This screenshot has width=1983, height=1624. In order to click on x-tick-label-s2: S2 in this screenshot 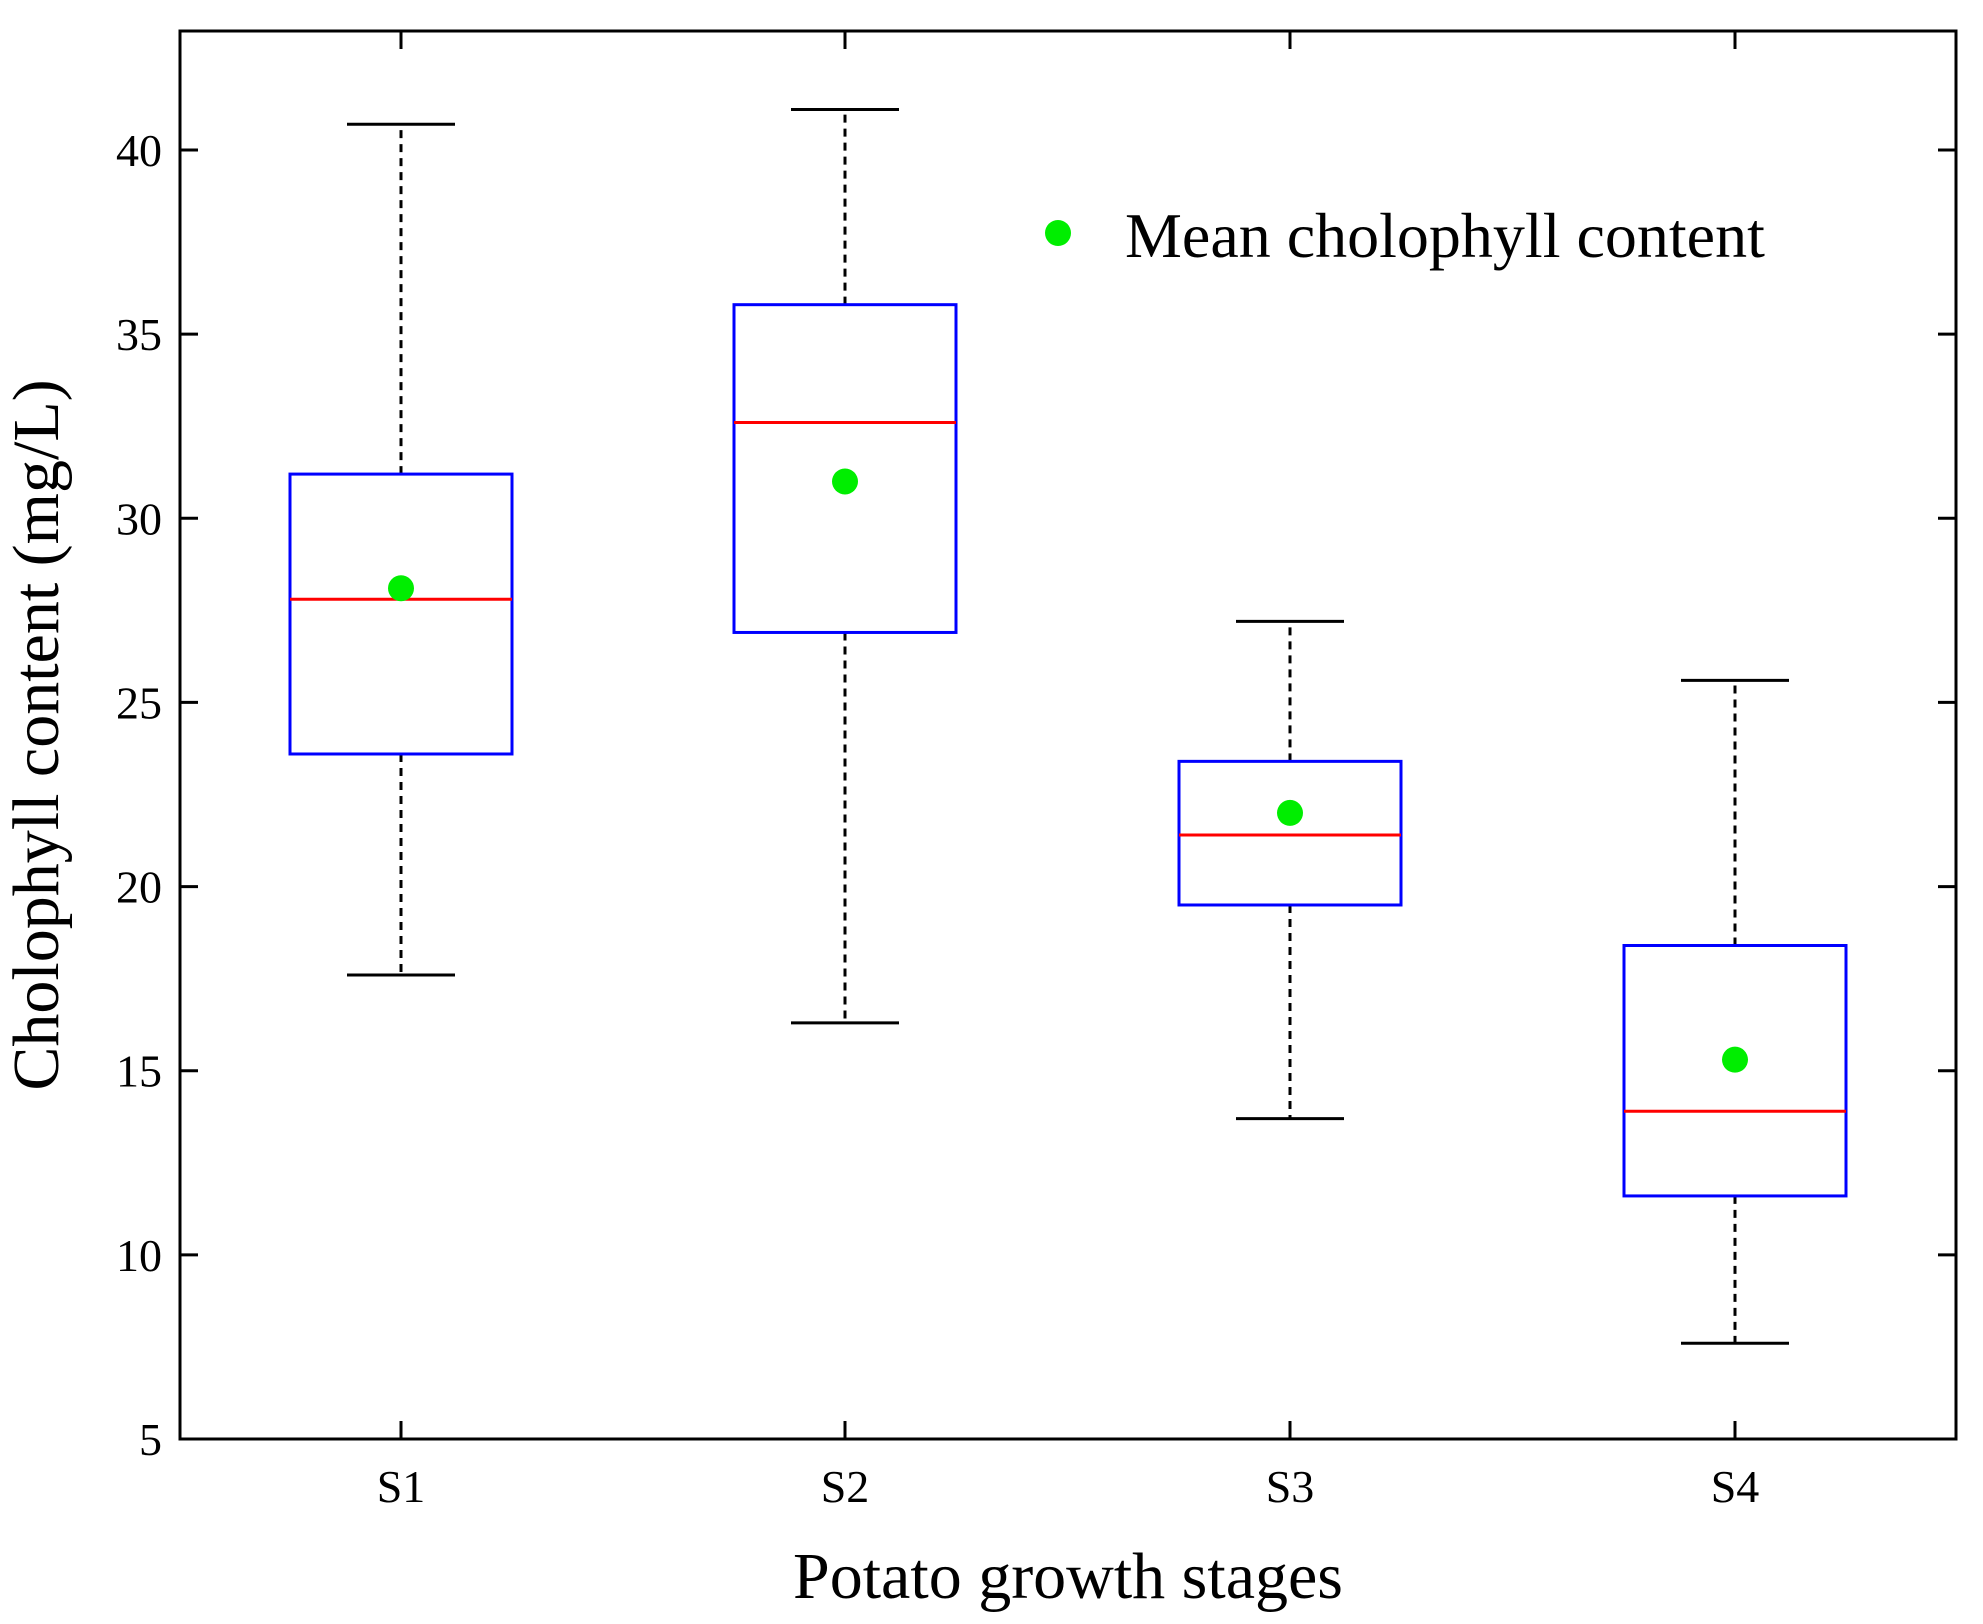, I will do `click(845, 1486)`.